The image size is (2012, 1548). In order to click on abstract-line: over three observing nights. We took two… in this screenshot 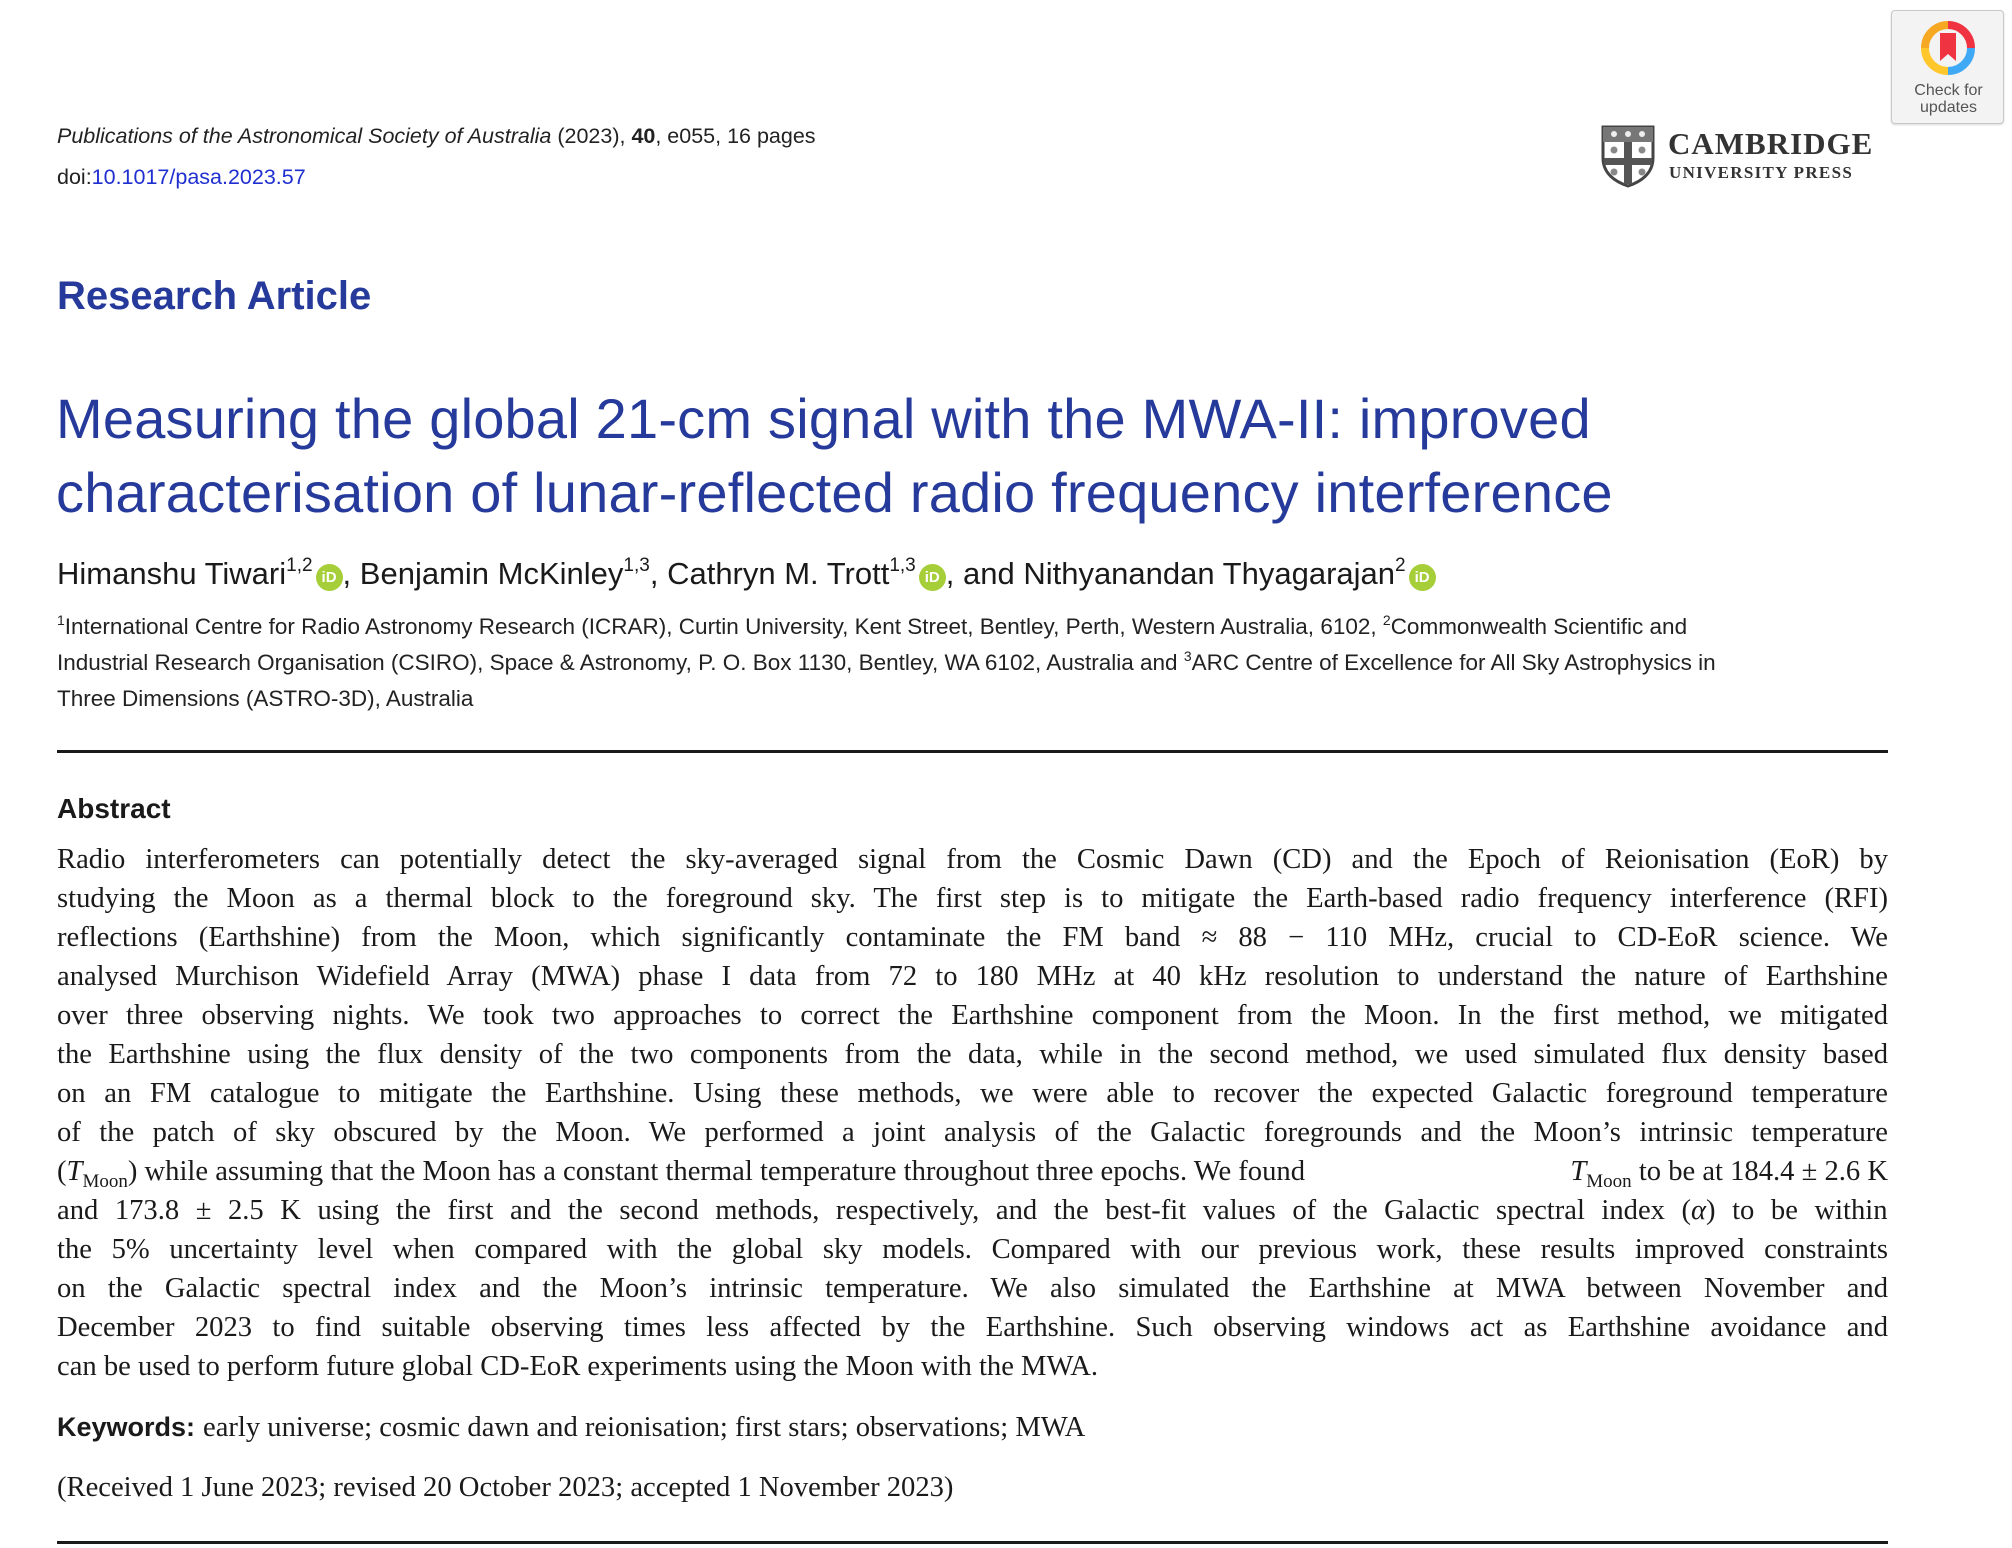, I will do `click(972, 1015)`.